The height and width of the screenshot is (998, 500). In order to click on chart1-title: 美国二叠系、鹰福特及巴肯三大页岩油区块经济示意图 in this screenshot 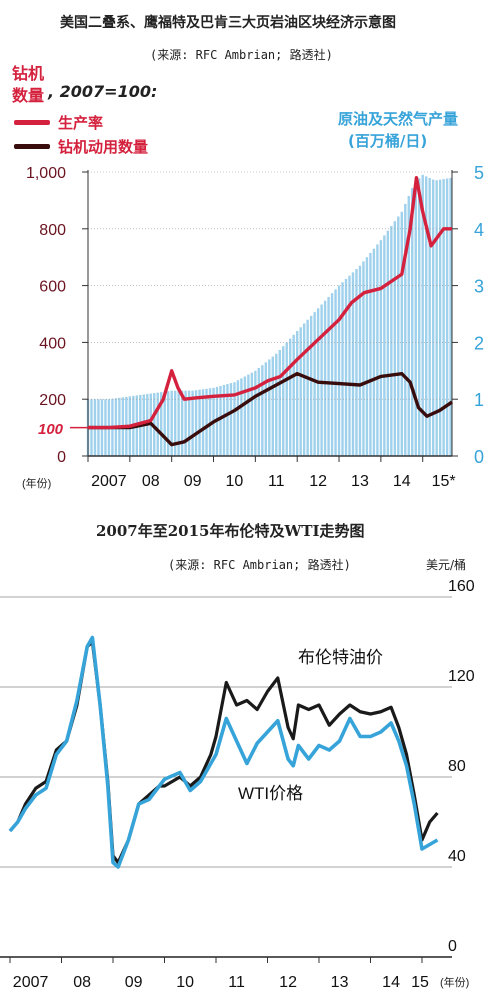, I will do `click(228, 23)`.